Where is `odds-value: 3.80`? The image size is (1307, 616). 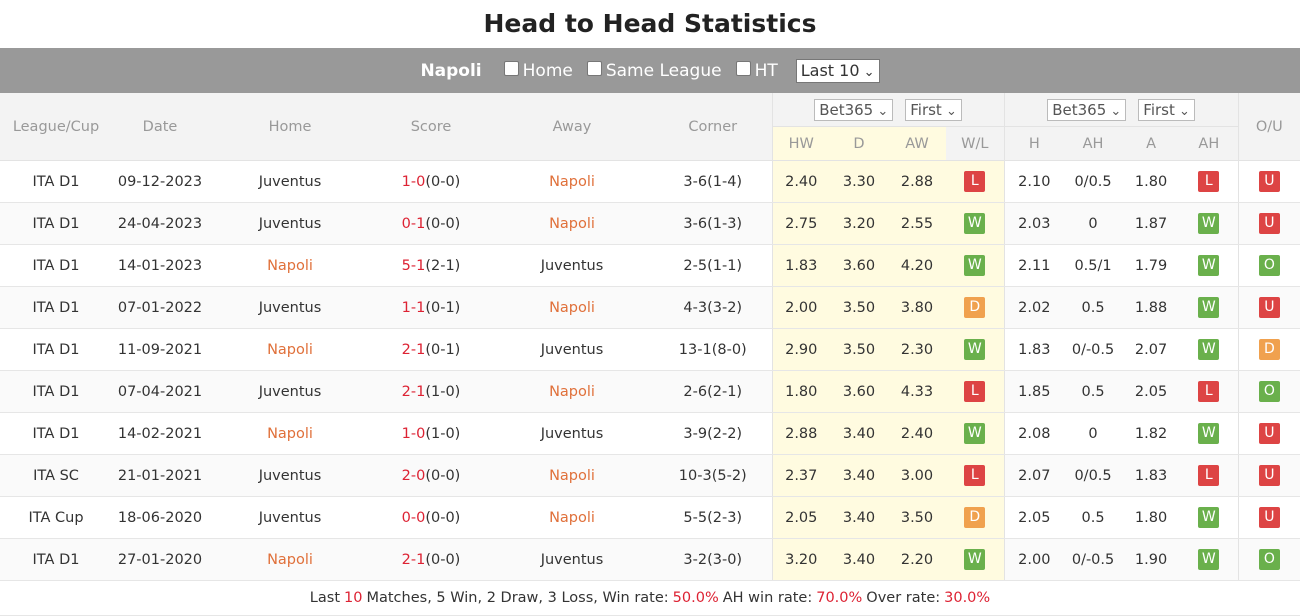 odds-value: 3.80 is located at coordinates (917, 307).